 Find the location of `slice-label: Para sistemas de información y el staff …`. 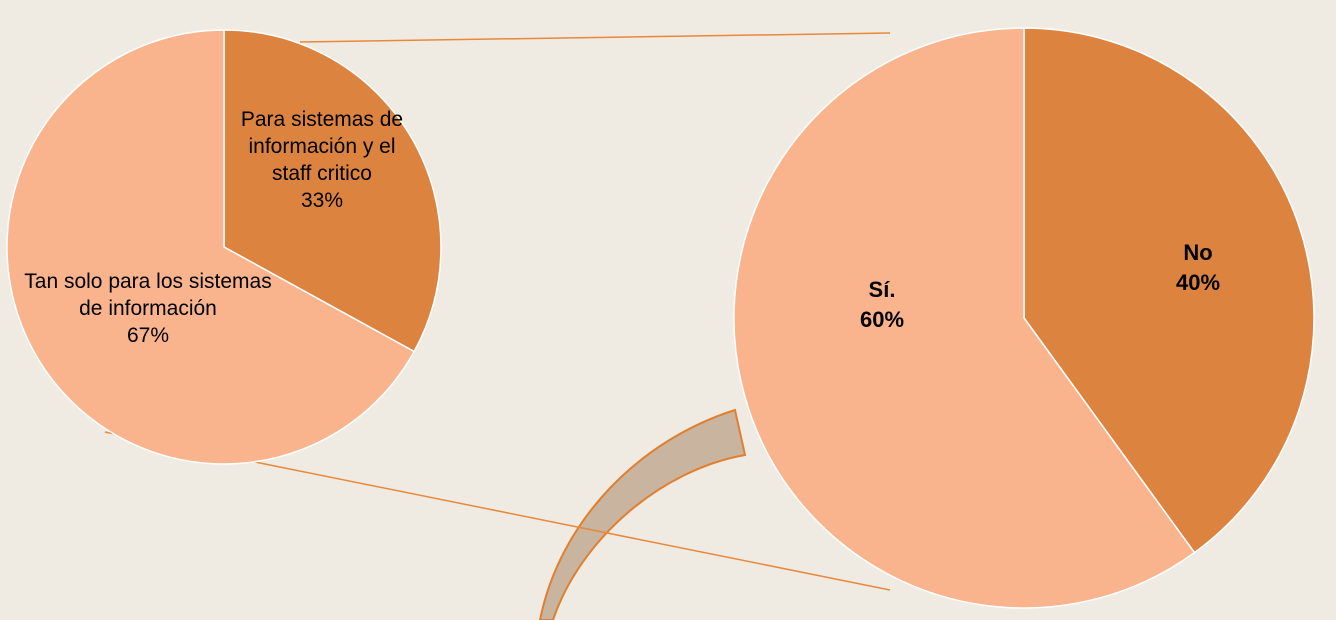

slice-label: Para sistemas de información y el staff … is located at coordinates (322, 160).